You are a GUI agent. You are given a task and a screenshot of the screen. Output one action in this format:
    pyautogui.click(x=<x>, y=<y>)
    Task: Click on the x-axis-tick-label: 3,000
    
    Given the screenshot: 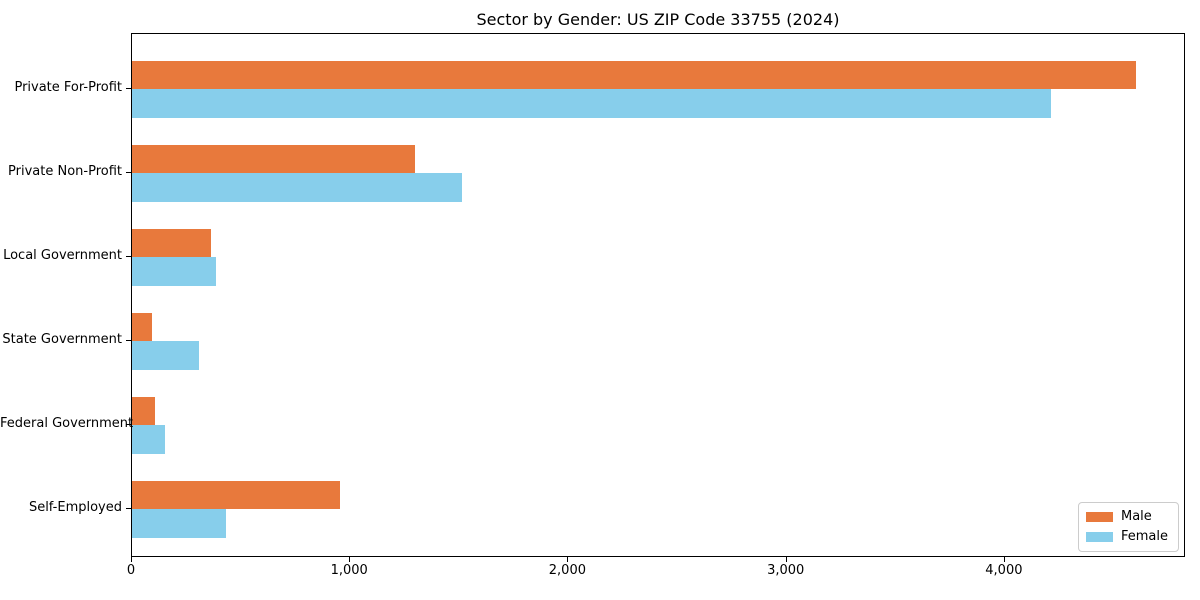 What is the action you would take?
    pyautogui.click(x=786, y=570)
    